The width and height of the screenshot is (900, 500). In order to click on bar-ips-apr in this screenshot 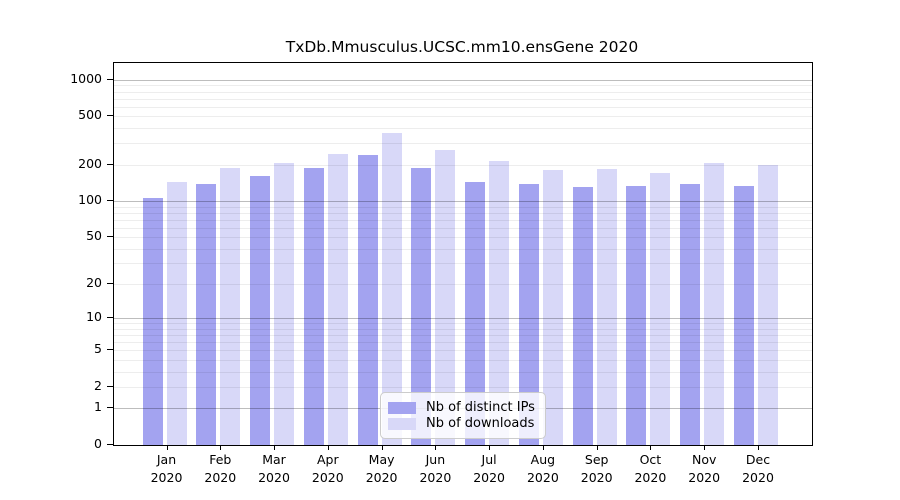, I will do `click(313, 306)`.